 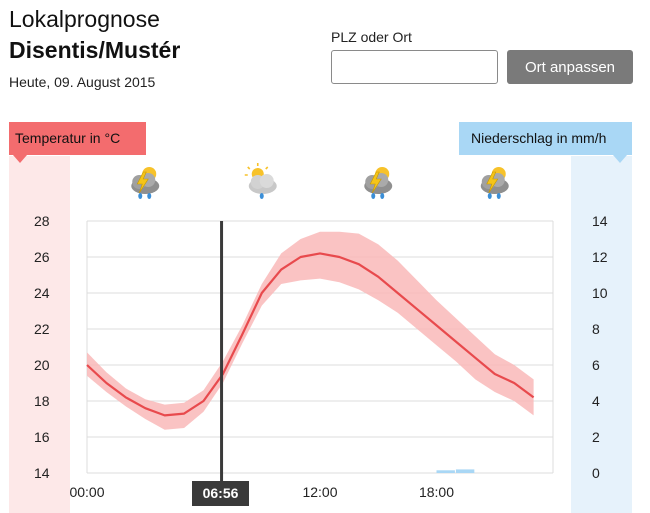 I want to click on location-name: Disentis/Mustér, so click(x=95, y=50).